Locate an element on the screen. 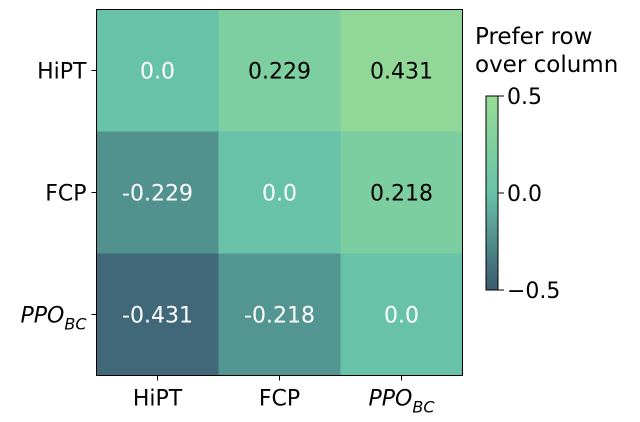 This screenshot has height=422, width=640. colorbar-ticks: 0.5 0.0 −0.5 is located at coordinates (529, 194).